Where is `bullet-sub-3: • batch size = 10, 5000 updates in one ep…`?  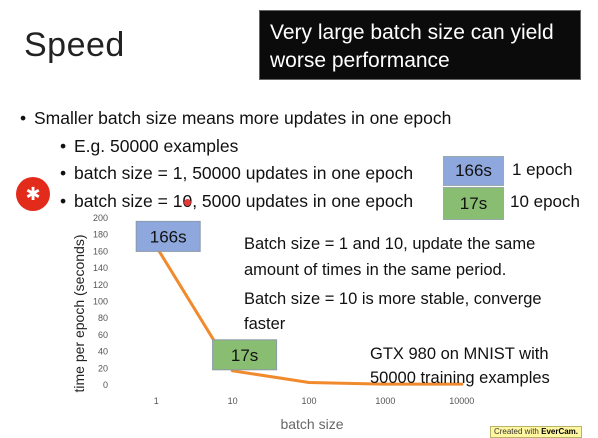
bullet-sub-3: • batch size = 10, 5000 updates in one ep… is located at coordinates (236, 201).